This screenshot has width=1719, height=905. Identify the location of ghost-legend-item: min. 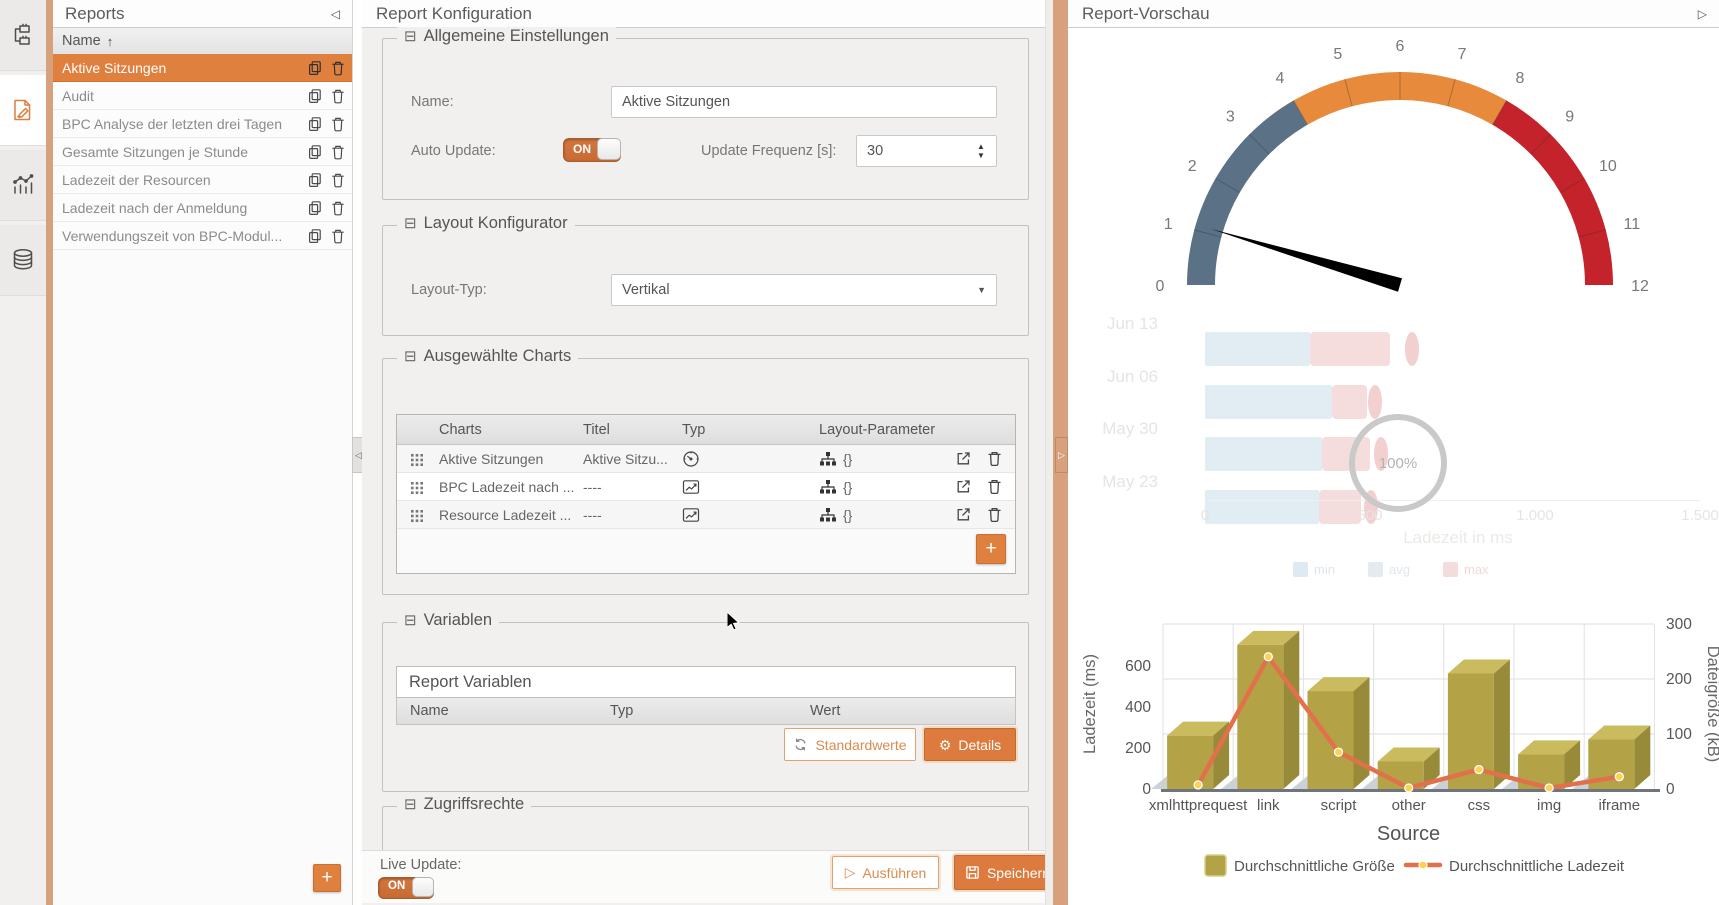
(1314, 569).